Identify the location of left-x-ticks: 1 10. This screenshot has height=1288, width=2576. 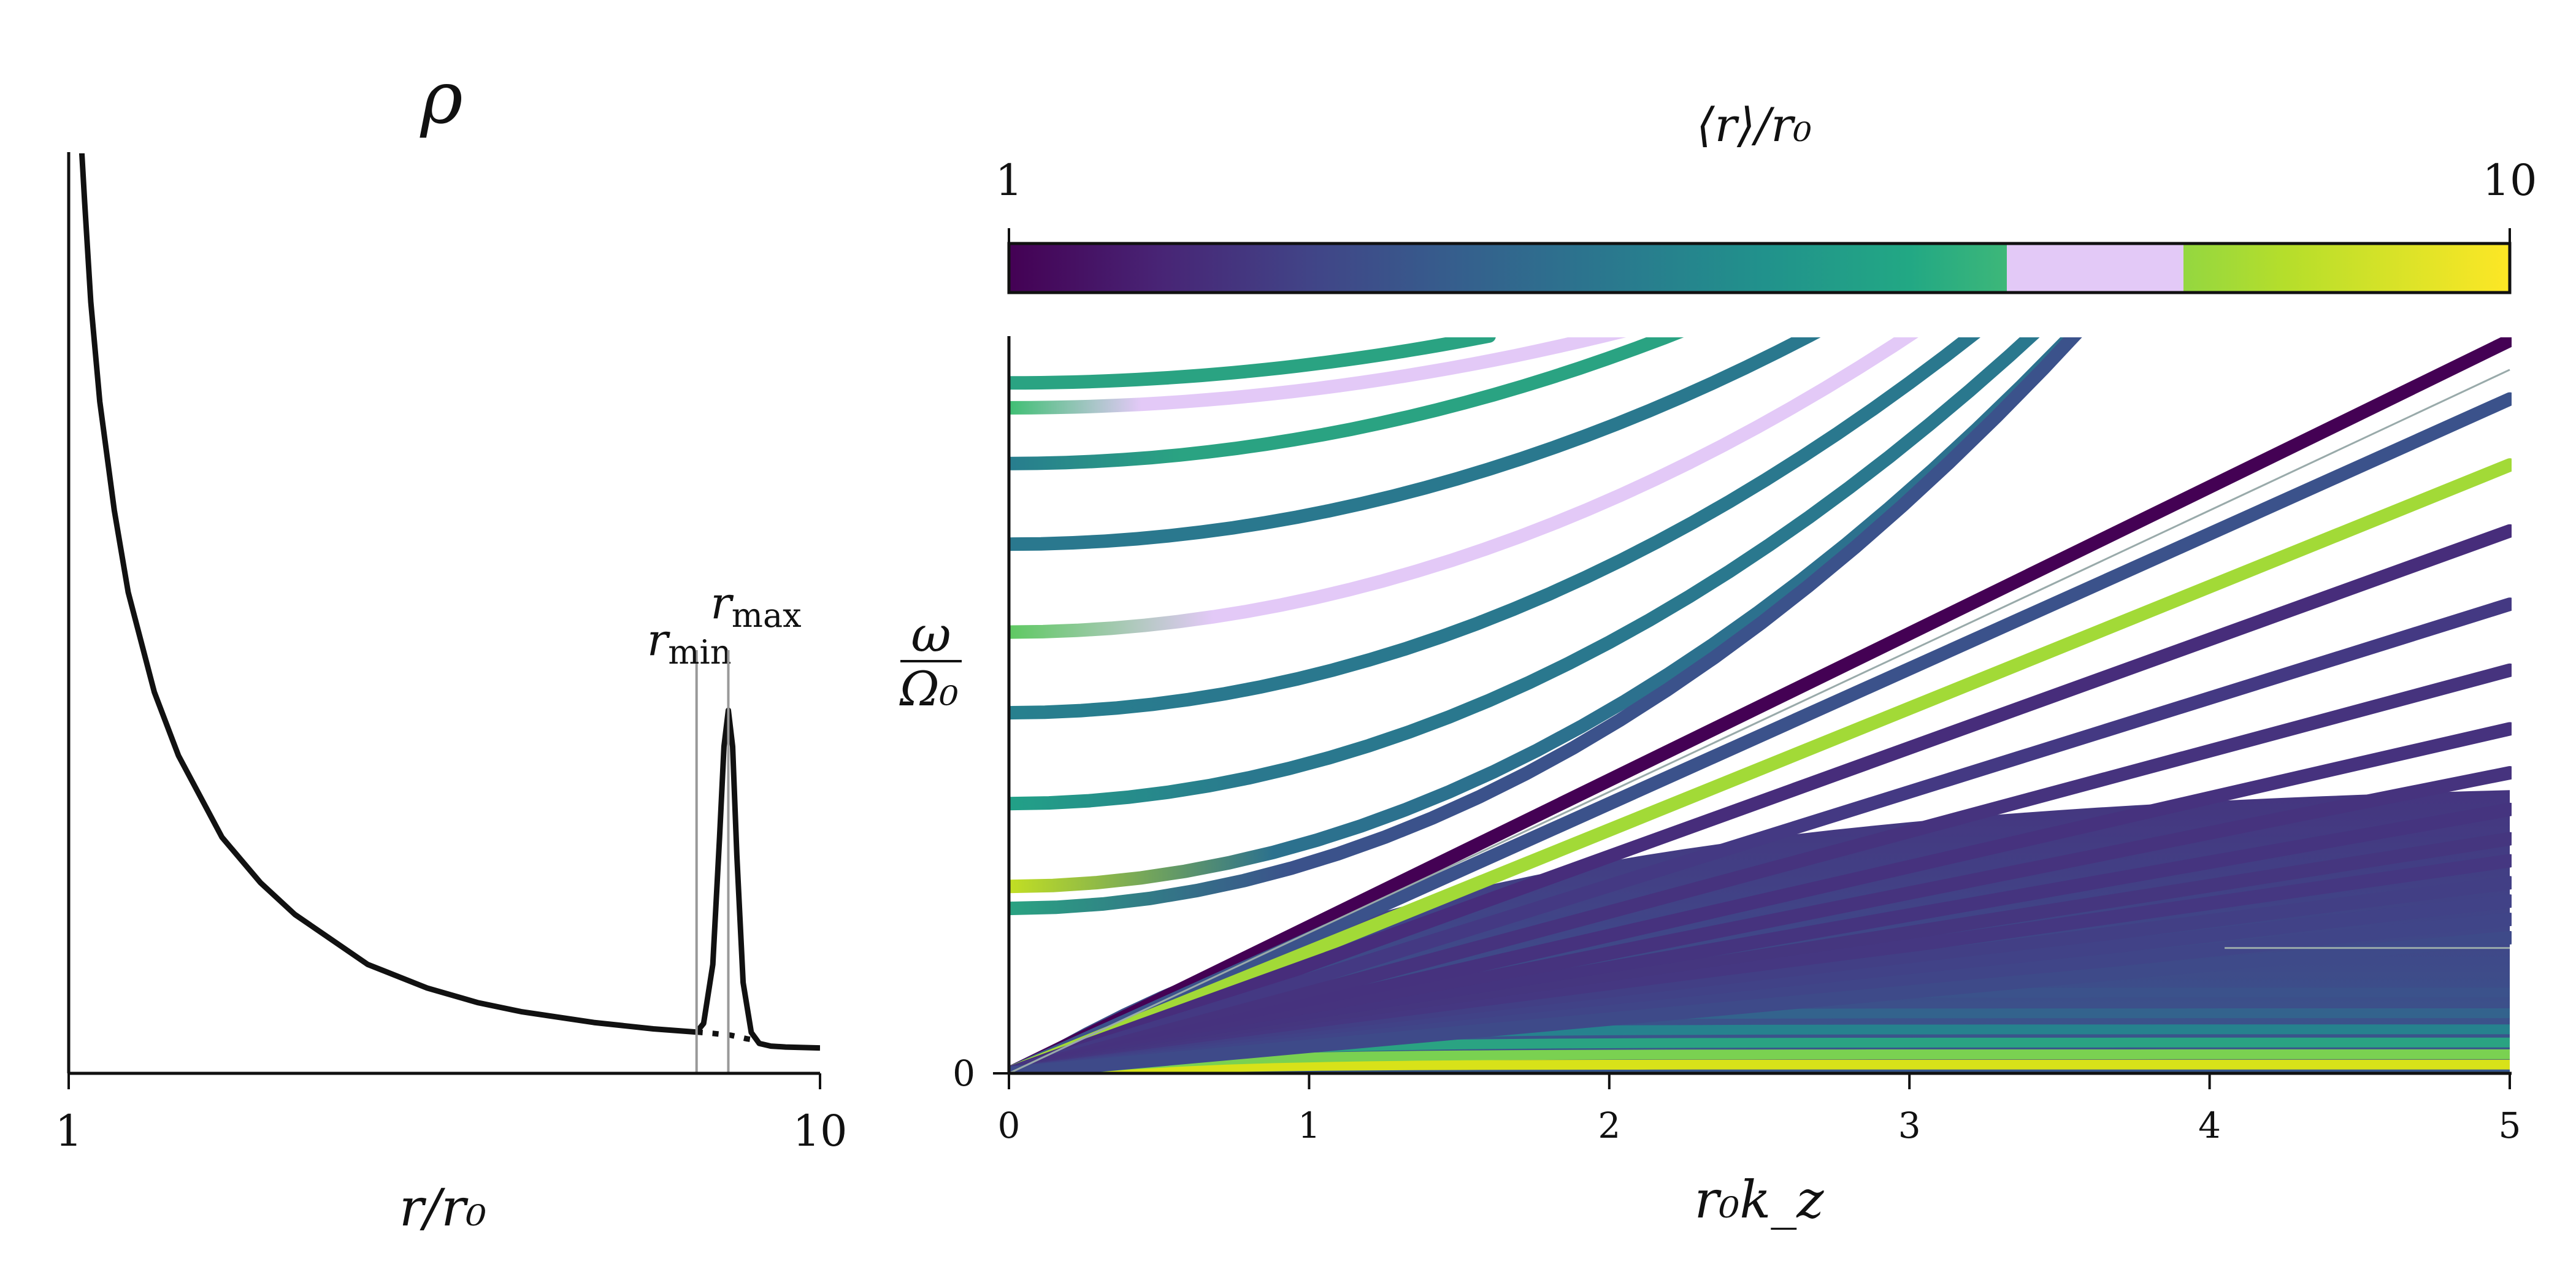
(451, 1114).